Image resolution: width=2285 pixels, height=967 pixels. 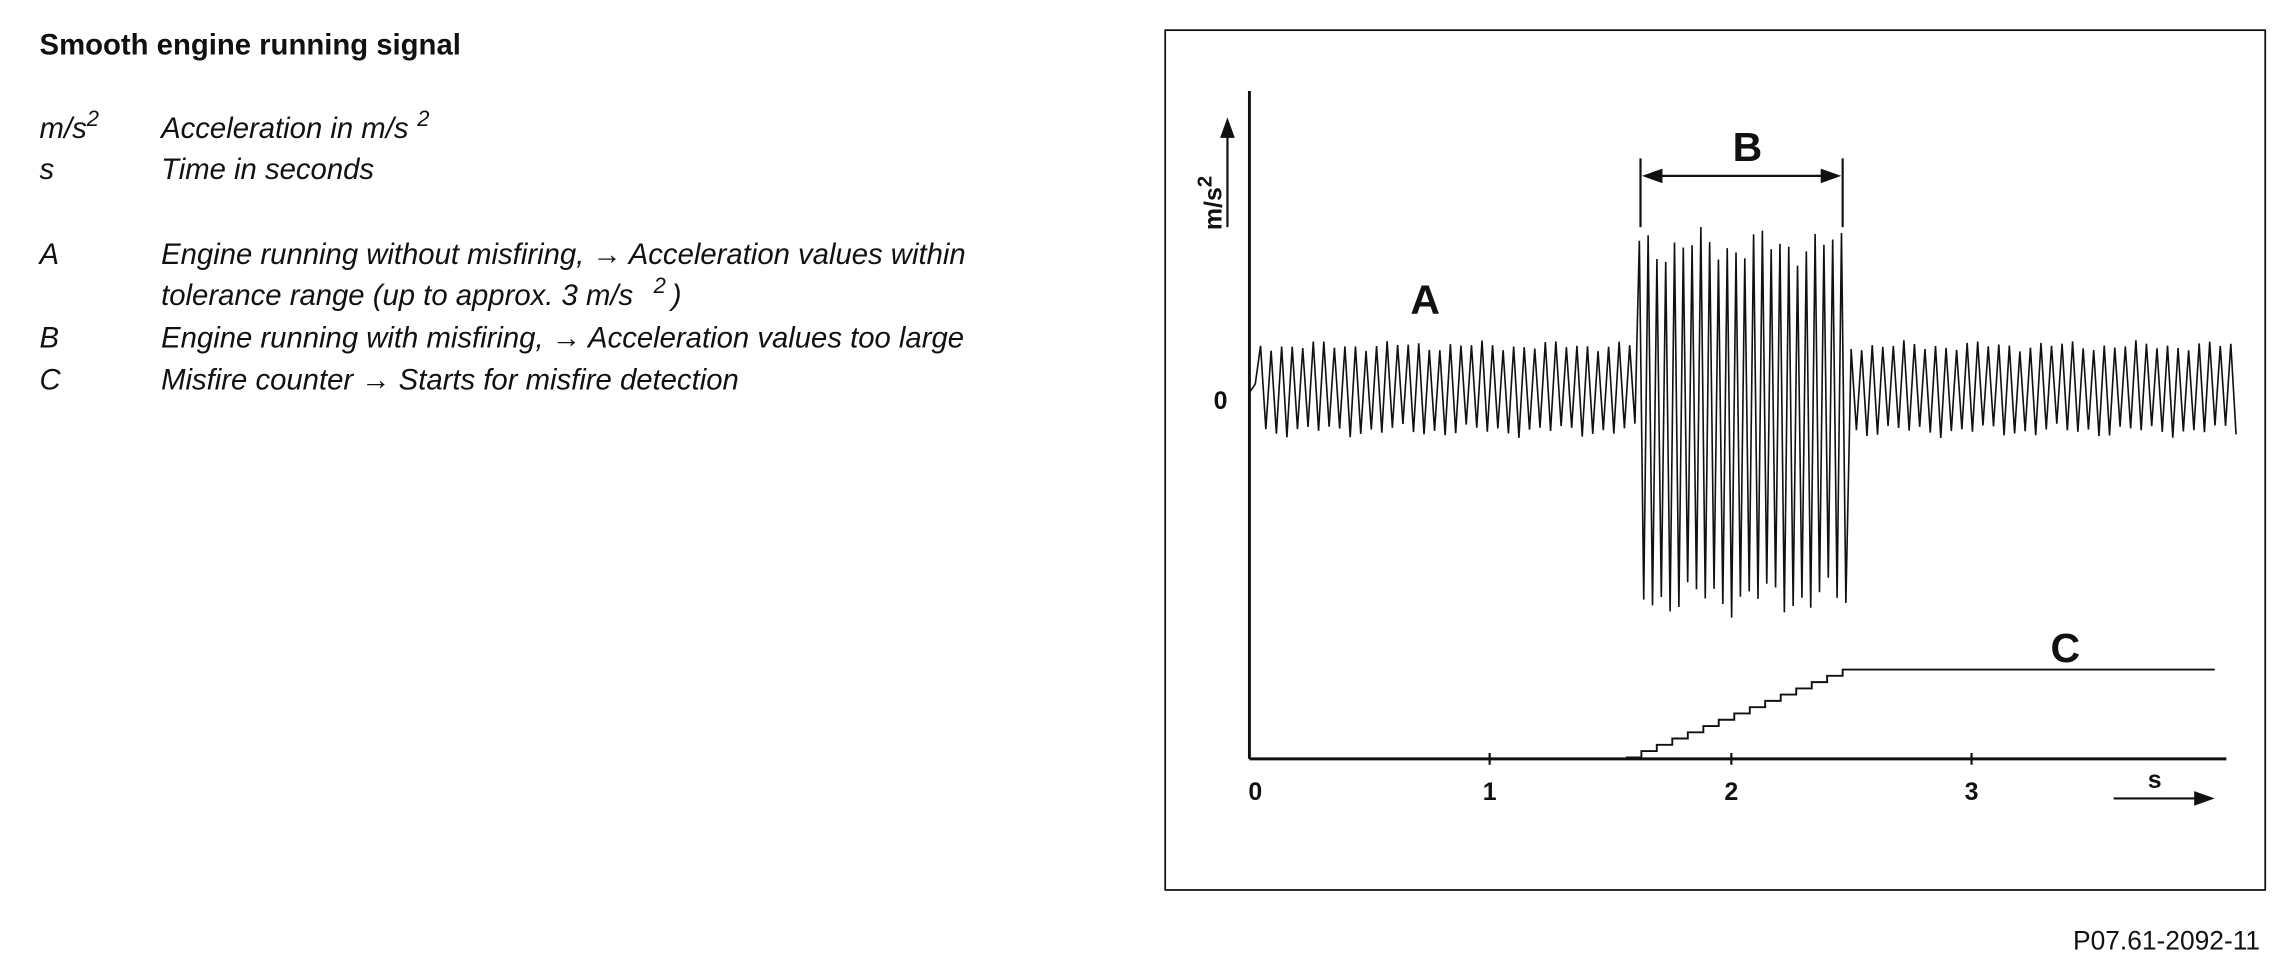 I want to click on x-tick-label: 1, so click(x=1490, y=792).